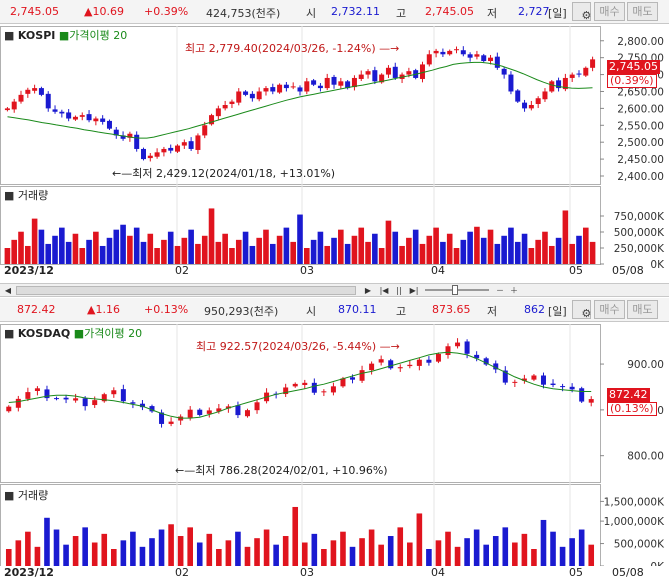  What do you see at coordinates (8, 290) in the screenshot?
I see `arrow-left-icon: ◀` at bounding box center [8, 290].